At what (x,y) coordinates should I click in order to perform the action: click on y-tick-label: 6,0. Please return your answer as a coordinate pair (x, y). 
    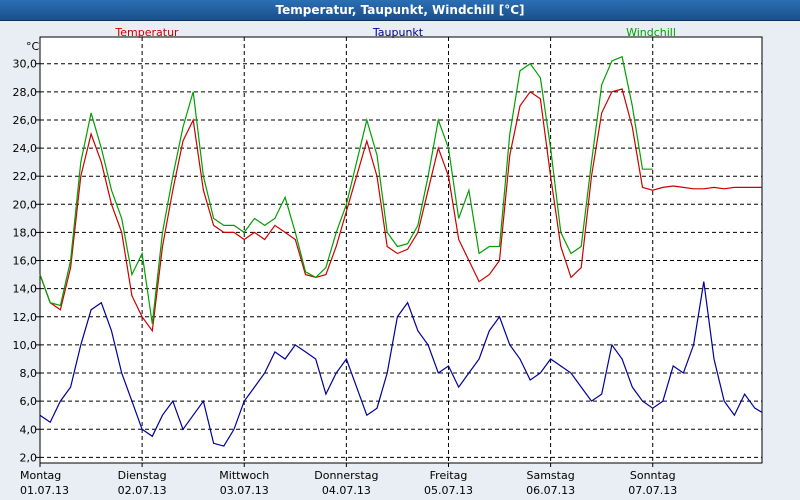
    Looking at the image, I should click on (29, 401).